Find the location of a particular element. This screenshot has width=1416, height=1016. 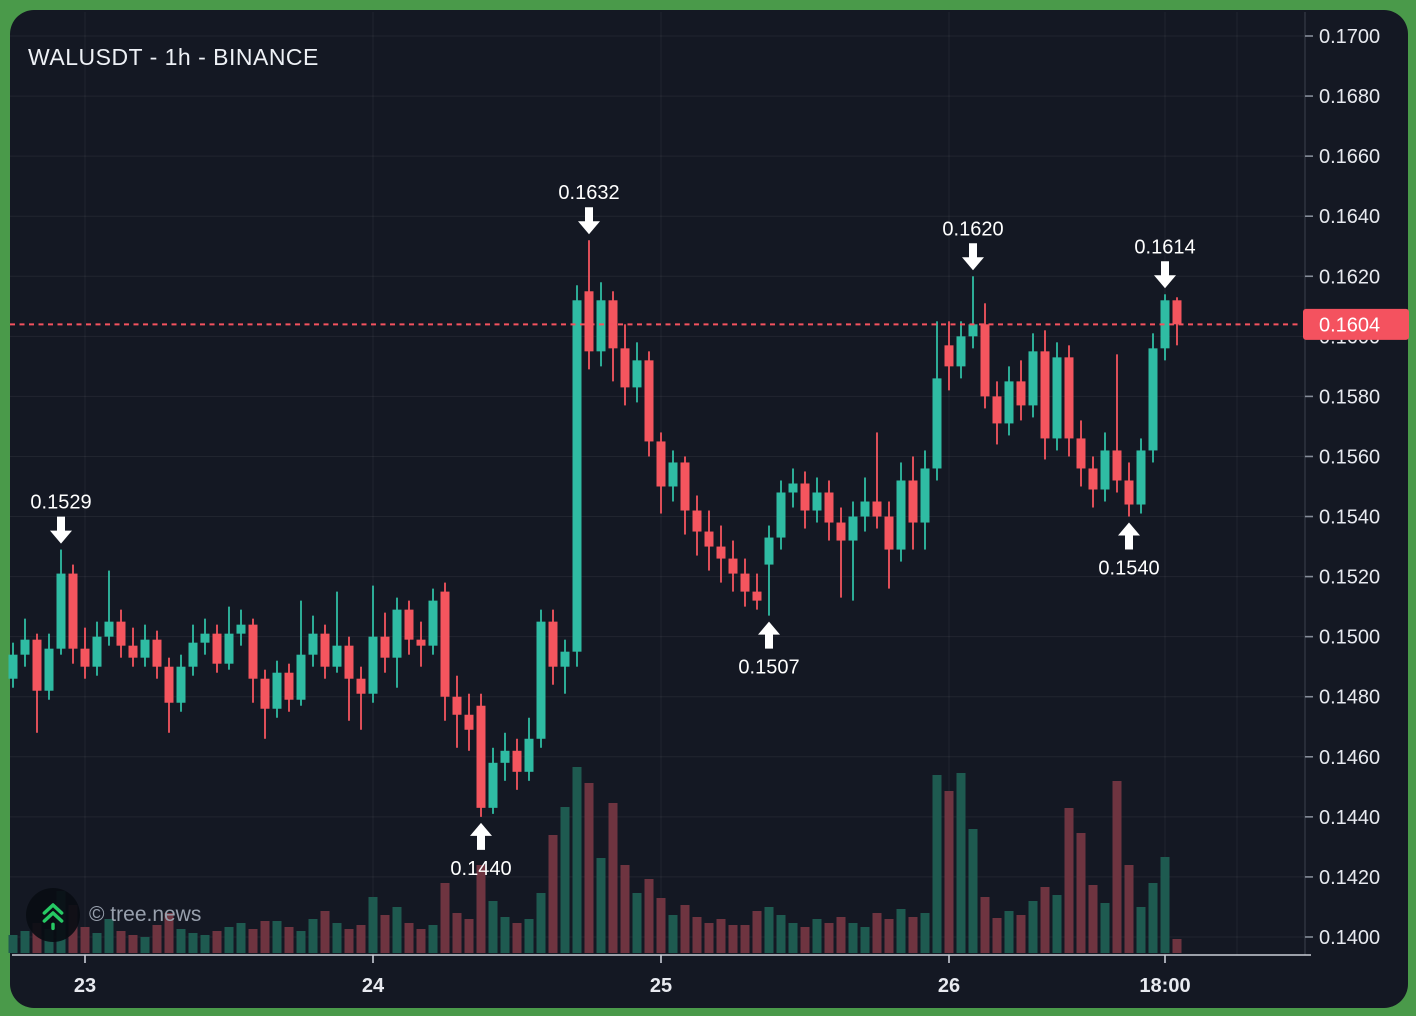

annotation-label: 0.1632 is located at coordinates (588, 193).